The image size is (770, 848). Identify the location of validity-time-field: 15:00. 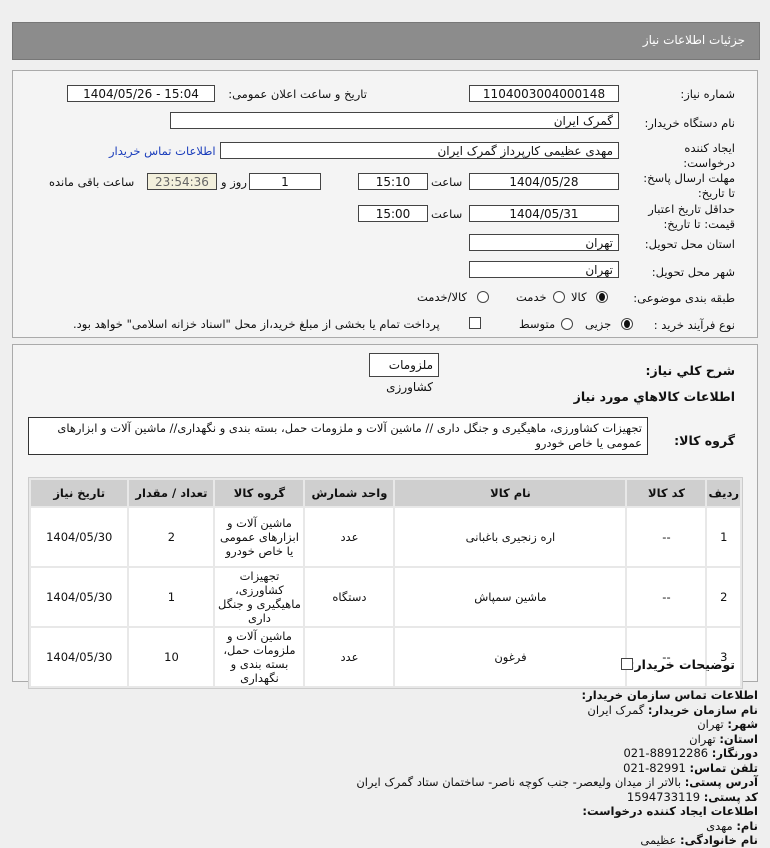
(393, 213).